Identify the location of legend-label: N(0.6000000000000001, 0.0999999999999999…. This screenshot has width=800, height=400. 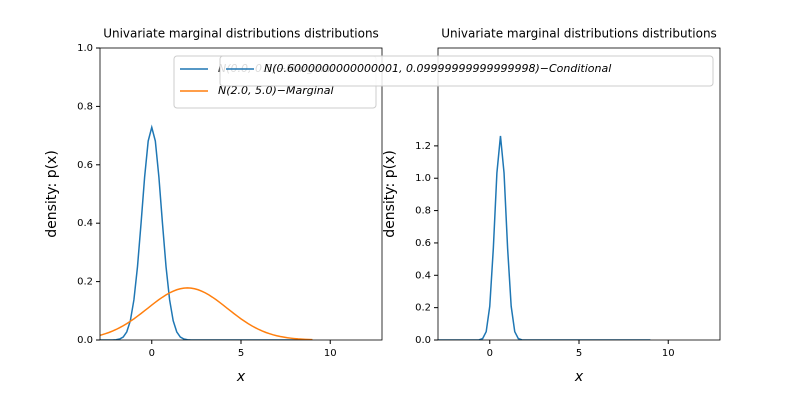
(437, 68).